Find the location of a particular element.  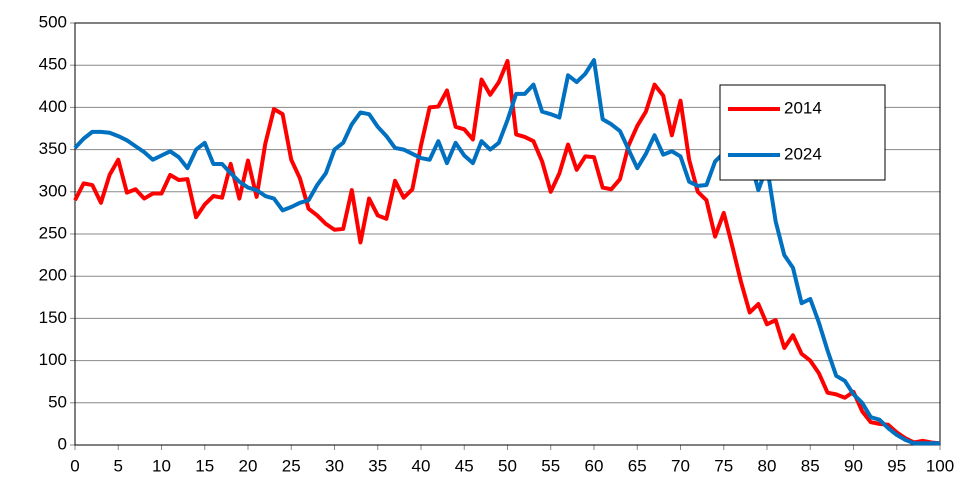

x-tick-label: 55 is located at coordinates (550, 465).